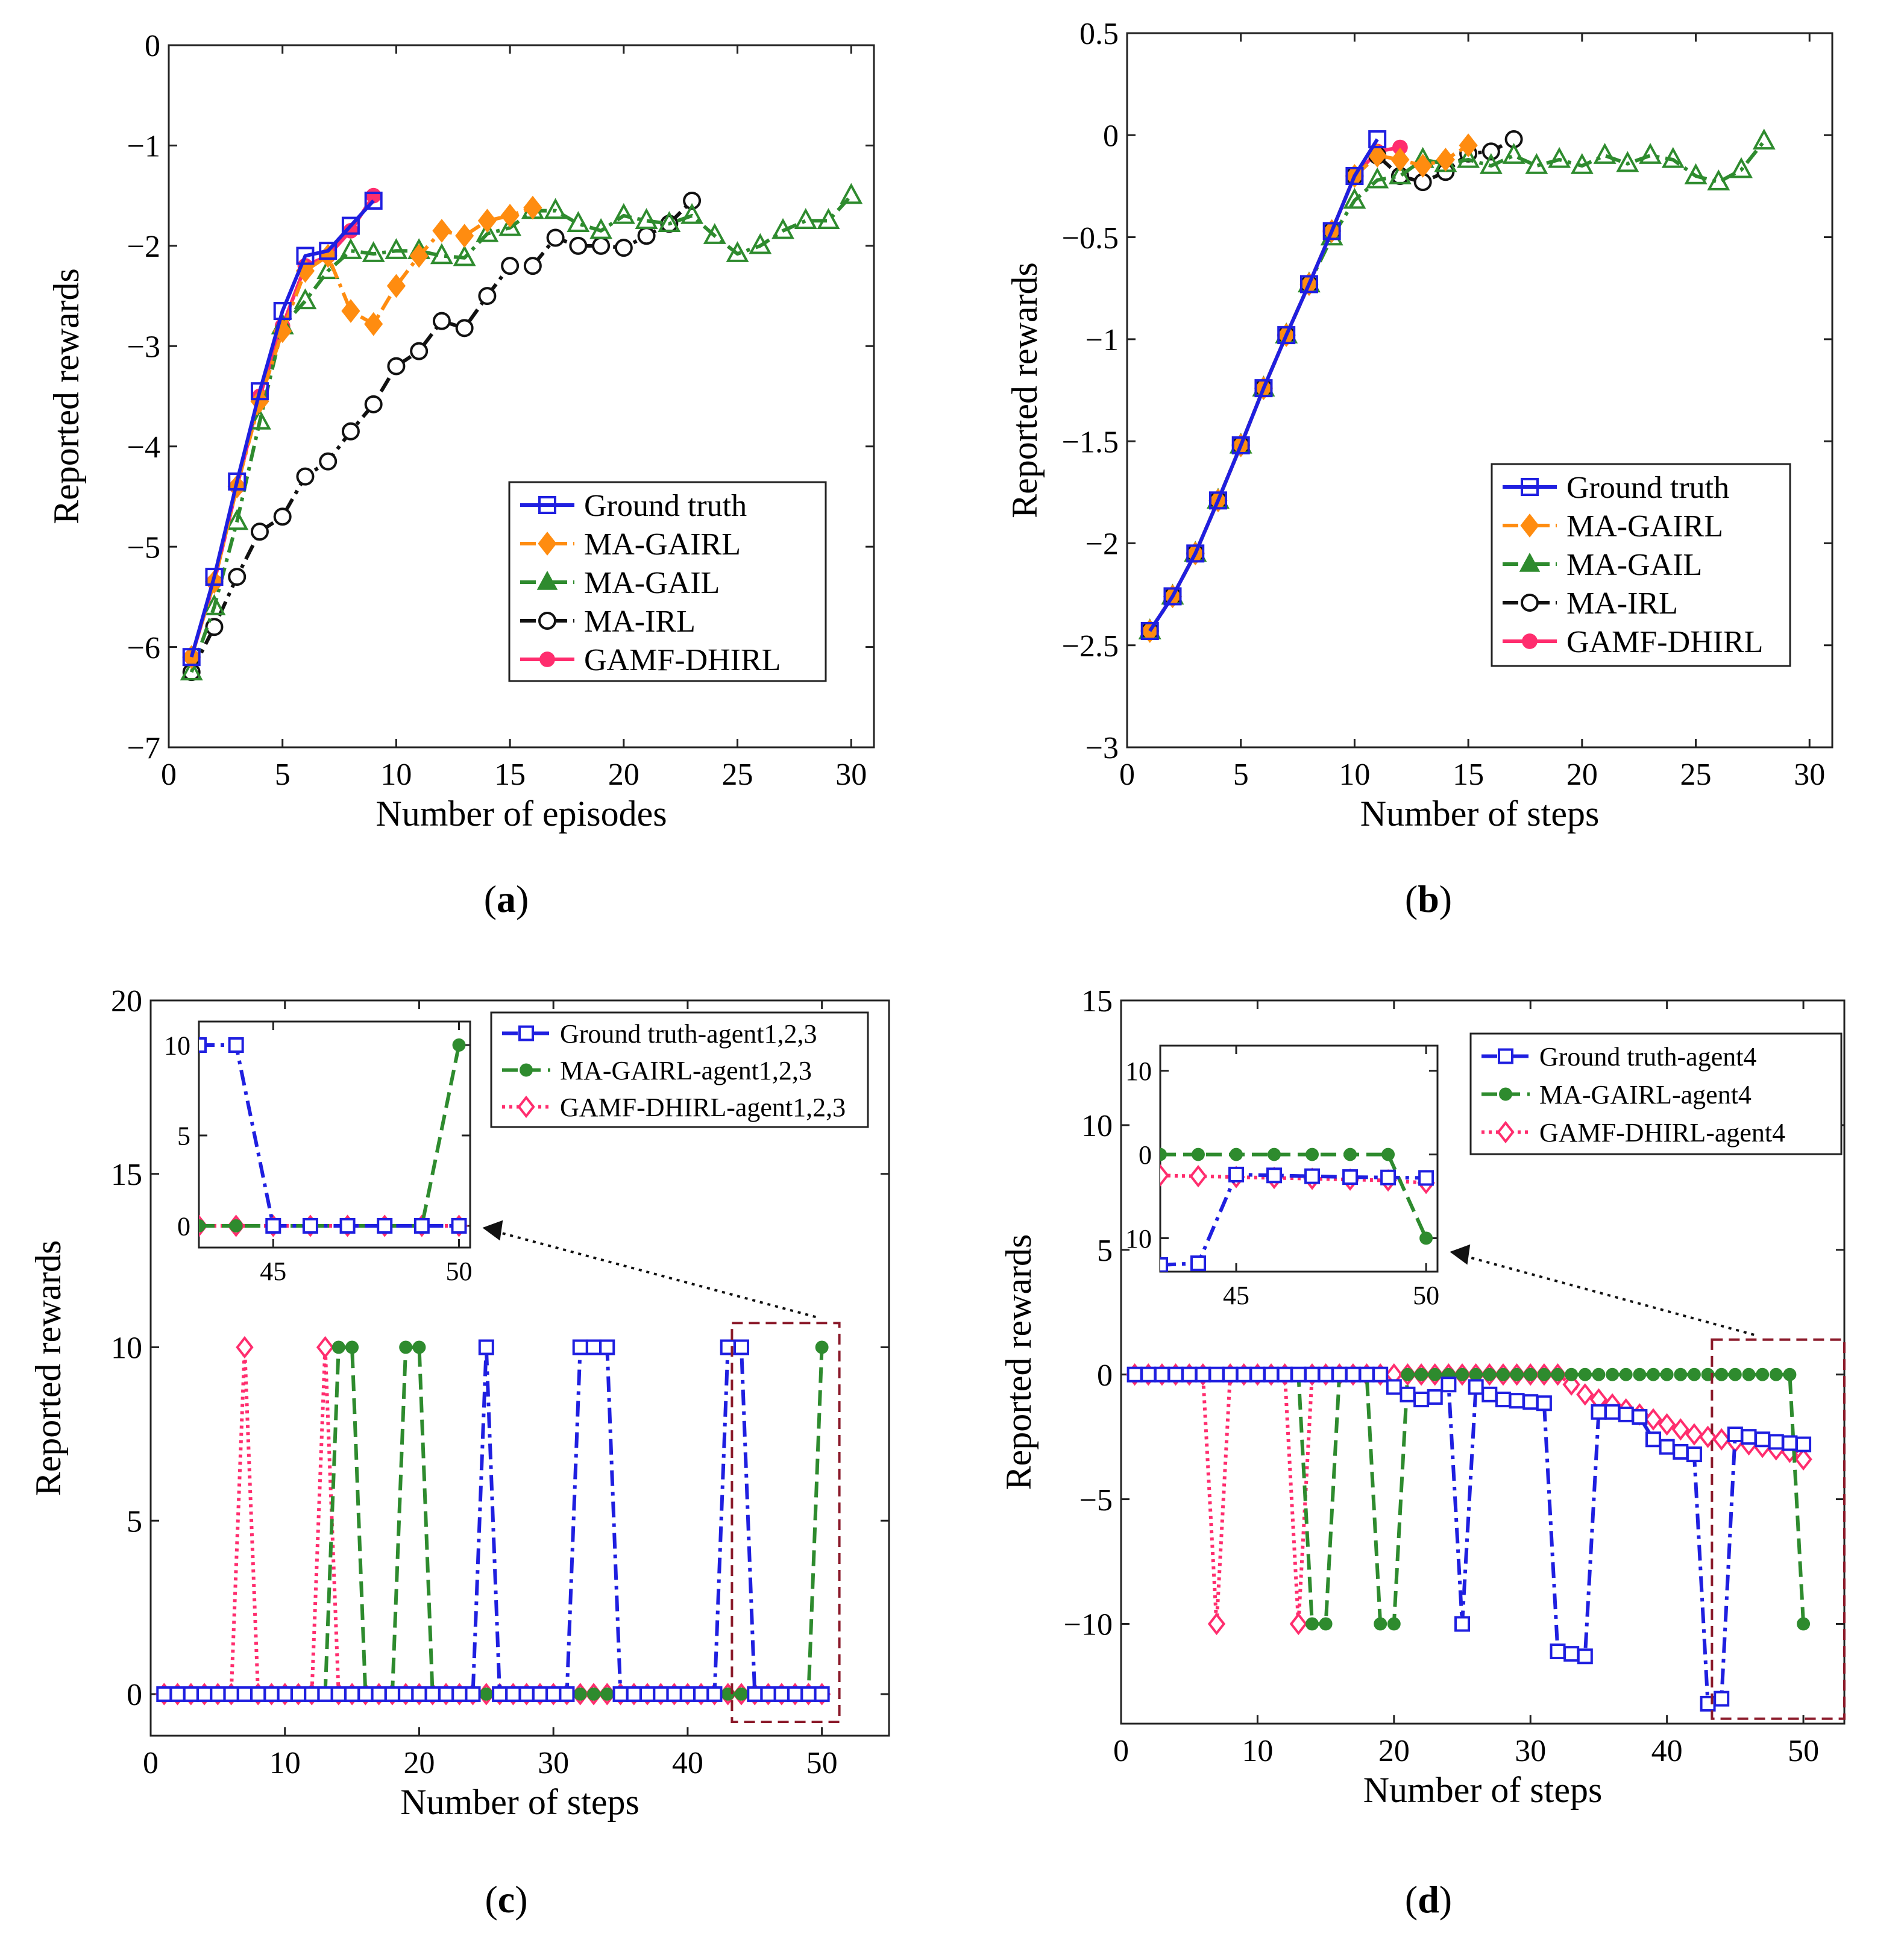 The image size is (1904, 1934). What do you see at coordinates (1429, 1900) in the screenshot?
I see `caption-d: (d)` at bounding box center [1429, 1900].